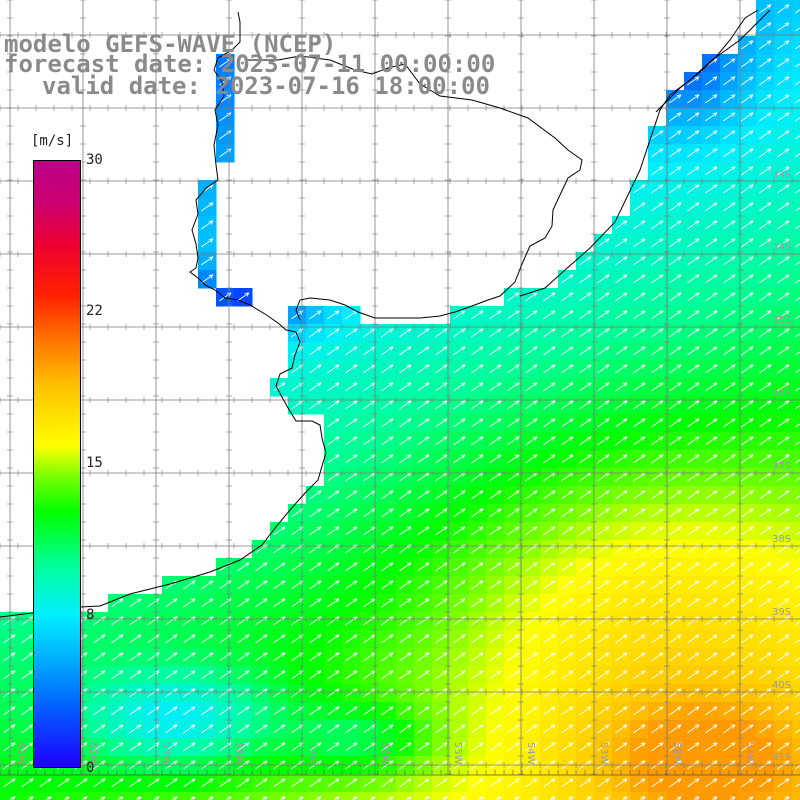  I want to click on colorbar-units: [m/s], so click(52, 141).